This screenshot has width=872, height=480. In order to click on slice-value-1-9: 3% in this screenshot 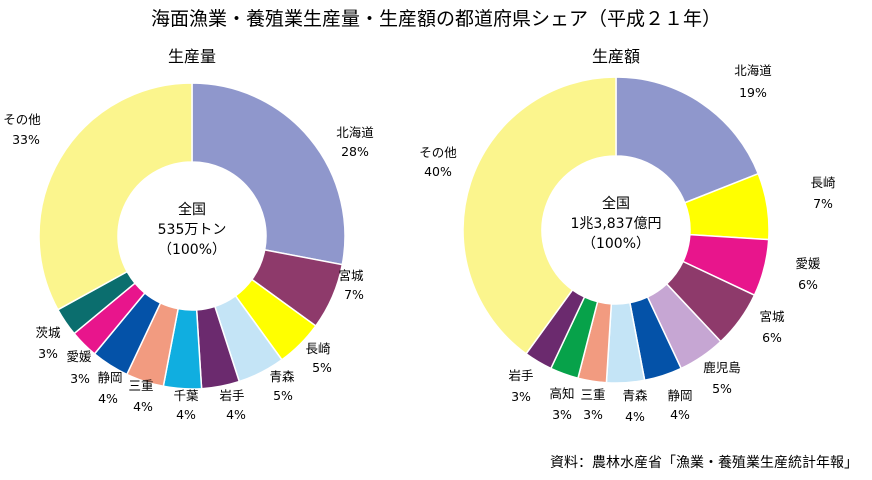, I will do `click(521, 396)`.